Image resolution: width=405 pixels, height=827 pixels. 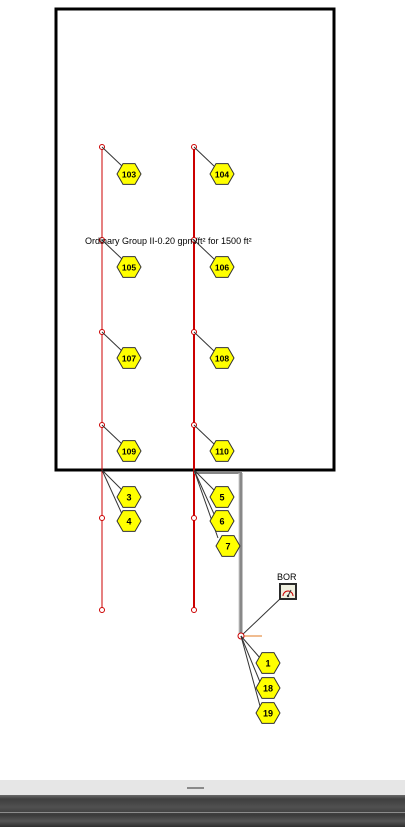 I want to click on sprinkler-heads, so click(x=148, y=378).